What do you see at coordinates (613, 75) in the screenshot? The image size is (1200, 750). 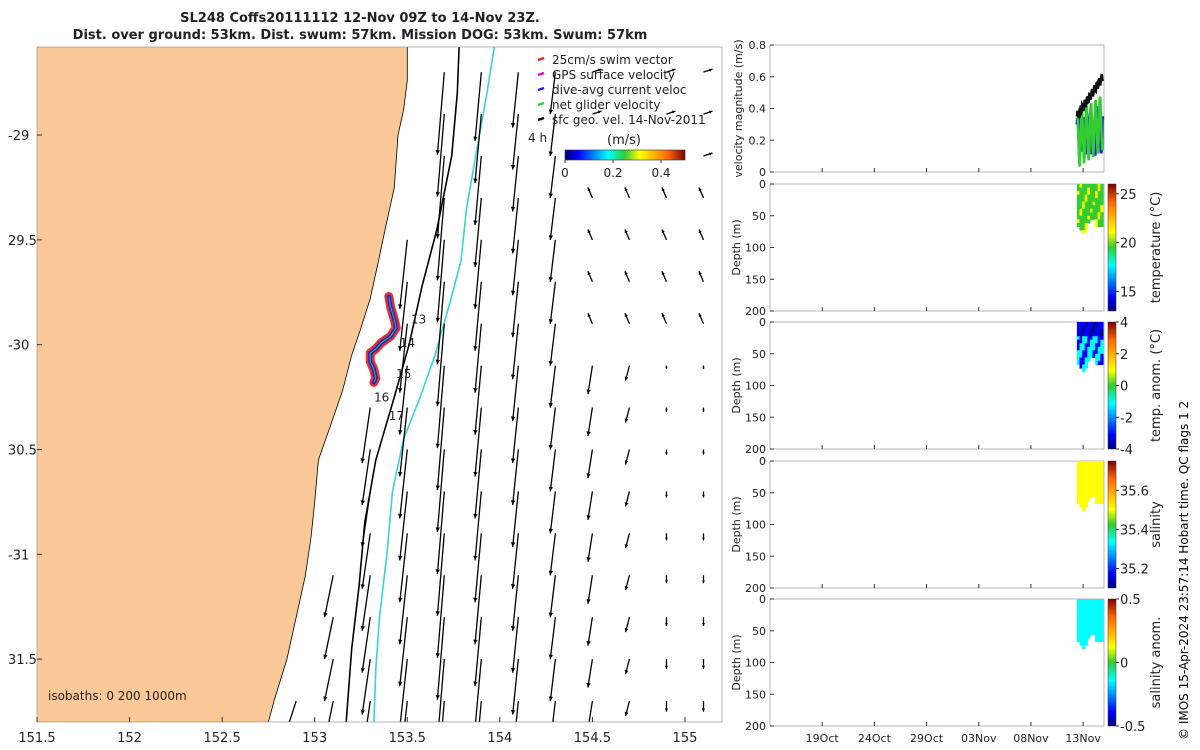 I see `legend-entry: GPS surface velocity` at bounding box center [613, 75].